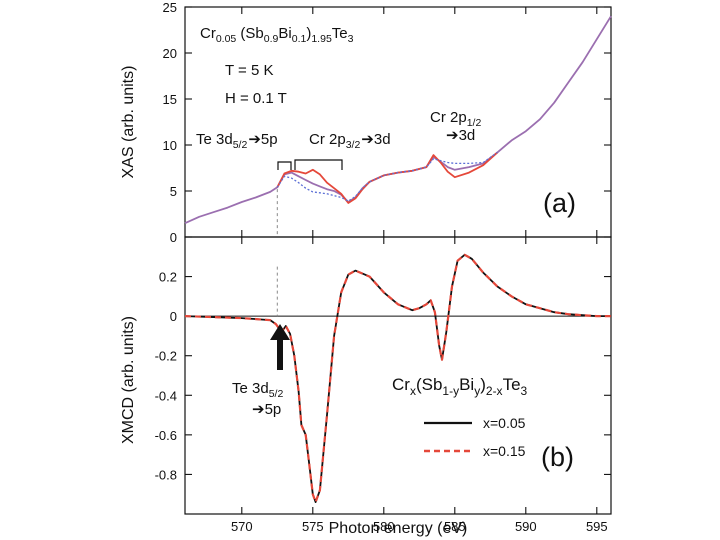 The image size is (720, 540). Describe the element at coordinates (166, 435) in the screenshot. I see `ytick-label-b-1: -0.6` at that location.